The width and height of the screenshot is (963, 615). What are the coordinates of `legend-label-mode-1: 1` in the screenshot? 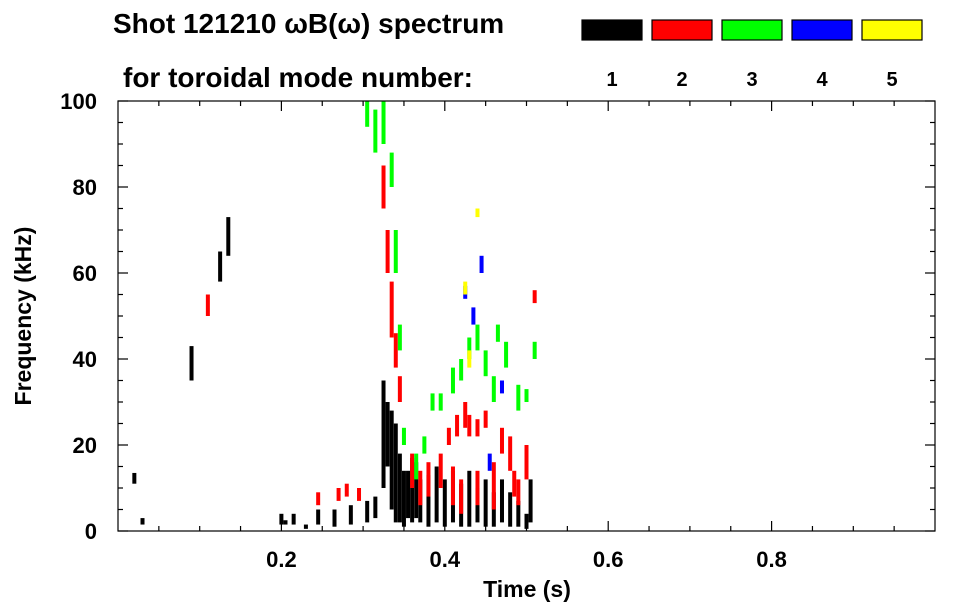 It's located at (611, 80).